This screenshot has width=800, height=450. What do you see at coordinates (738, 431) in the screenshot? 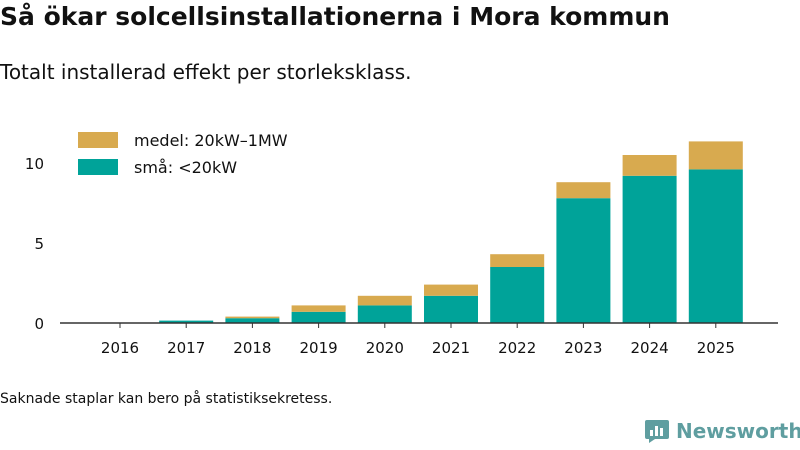
I see `brand-name: Newsworthy` at bounding box center [738, 431].